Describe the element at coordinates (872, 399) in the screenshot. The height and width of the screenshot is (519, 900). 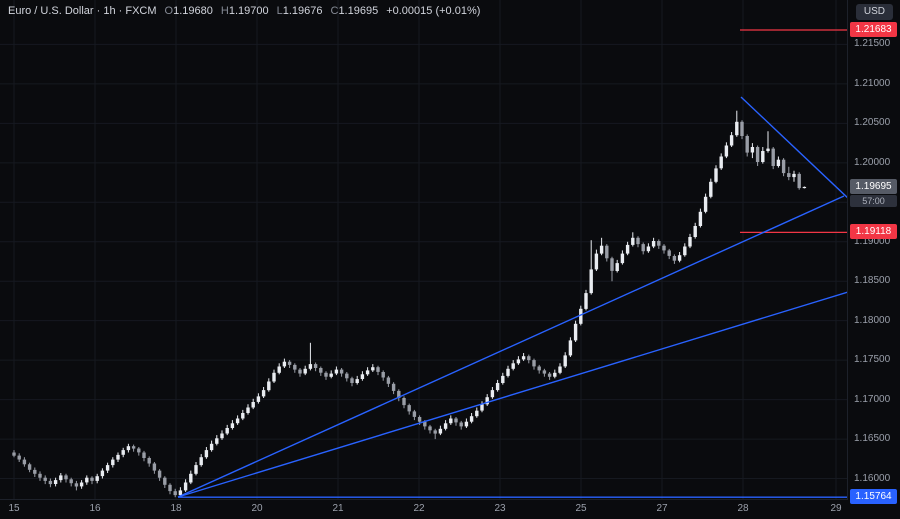
I see `price-axis-label: 1.17000` at that location.